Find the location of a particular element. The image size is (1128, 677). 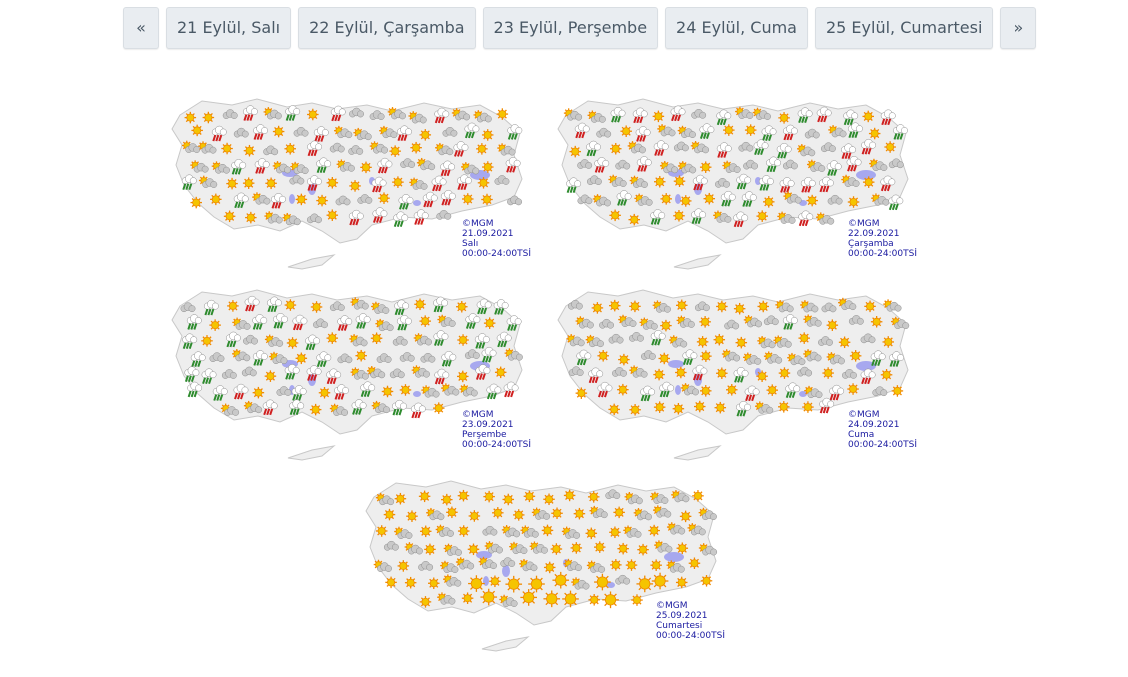

turkey-map is located at coordinates (347, 184).